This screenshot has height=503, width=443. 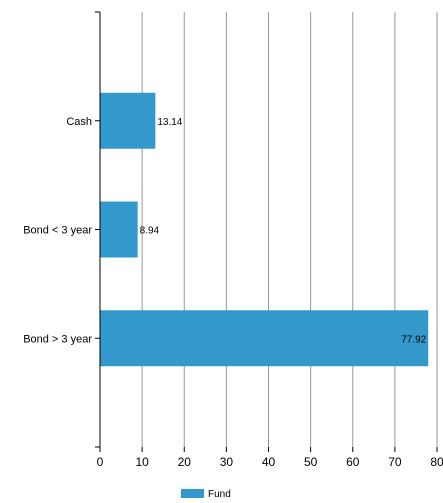 What do you see at coordinates (57, 339) in the screenshot?
I see `category-label: Bond > 3 year` at bounding box center [57, 339].